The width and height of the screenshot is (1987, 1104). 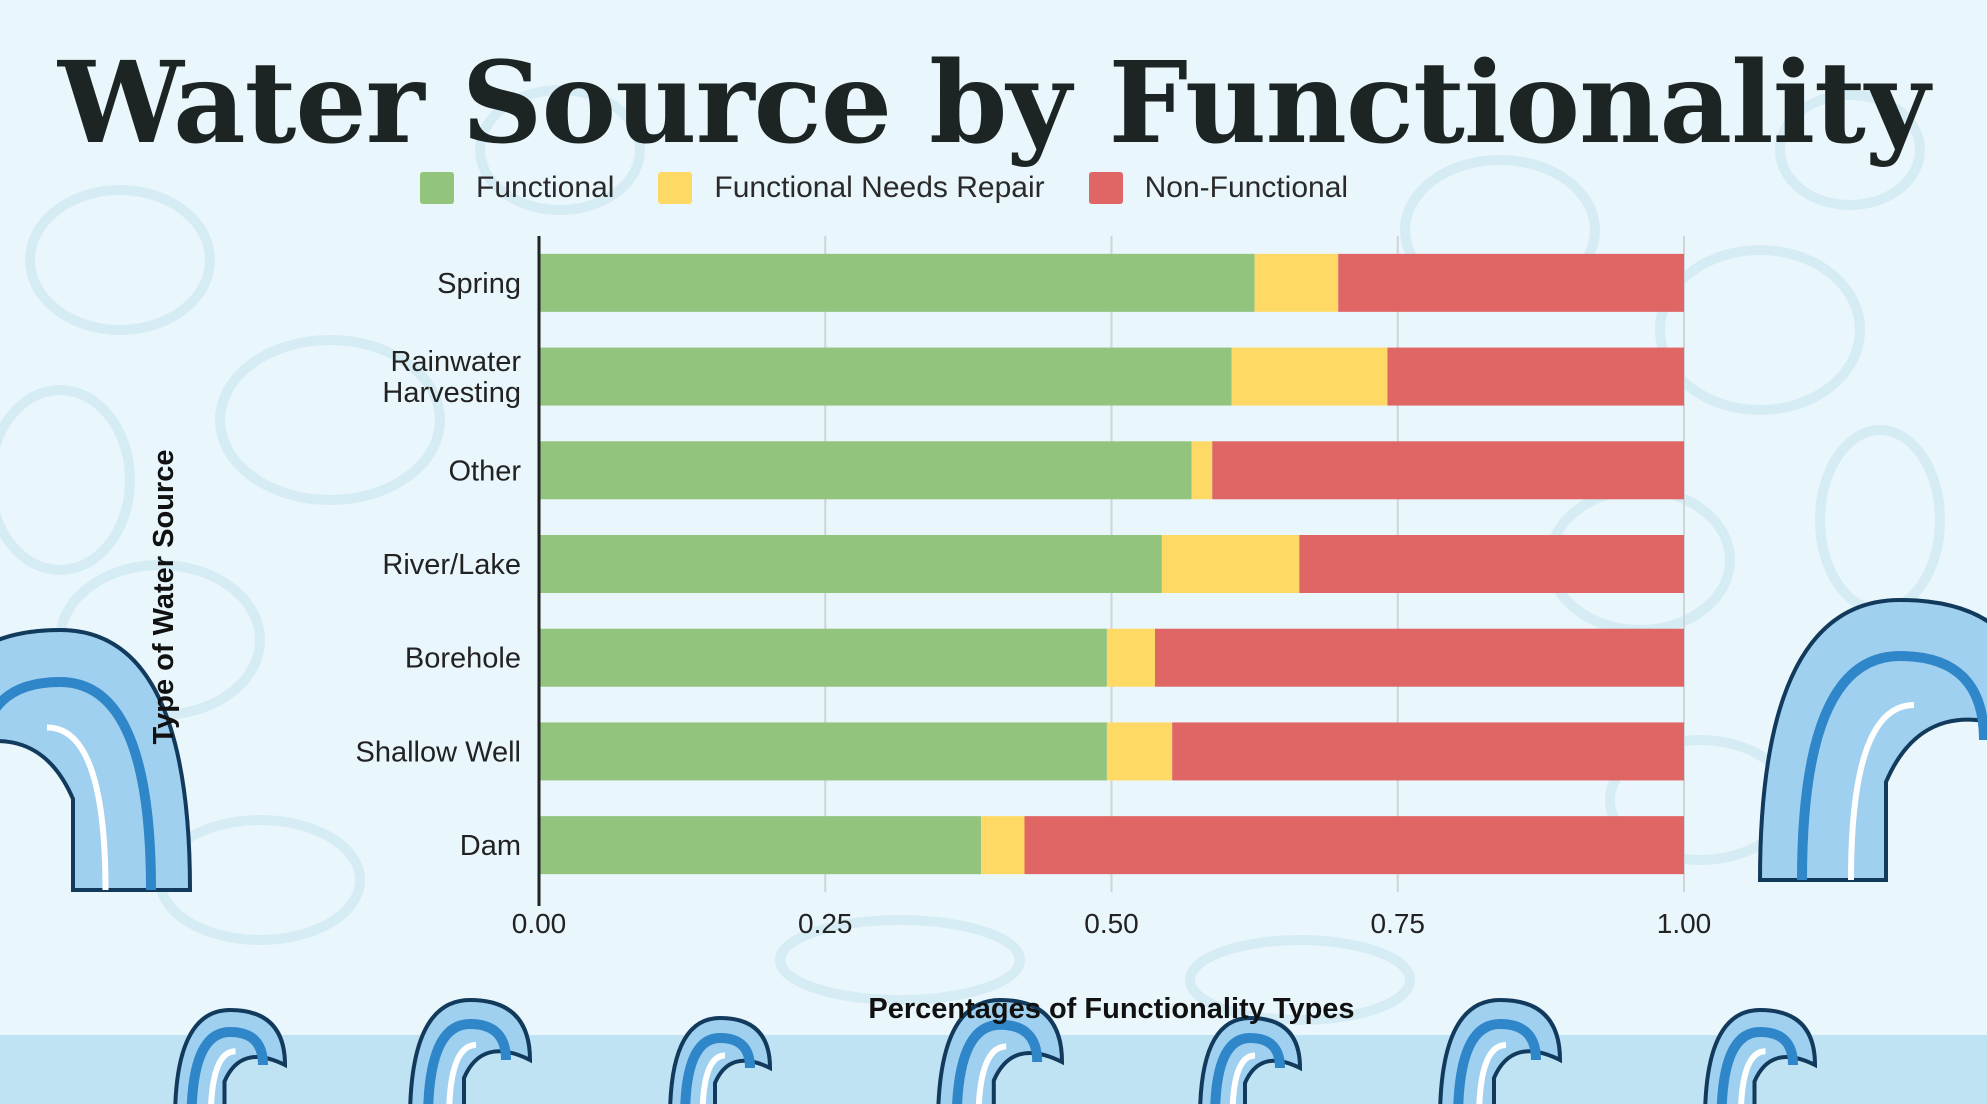 I want to click on bar-non-functional-dam, so click(x=1354, y=845).